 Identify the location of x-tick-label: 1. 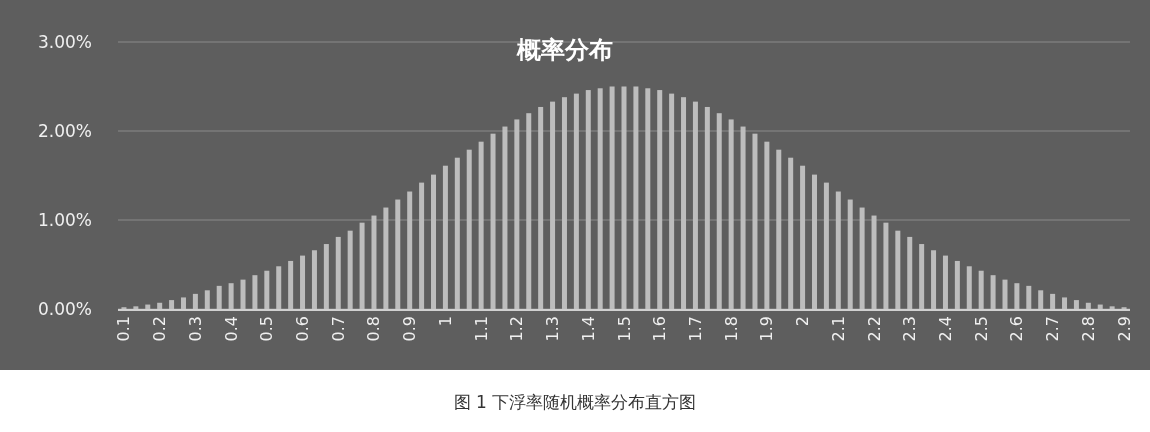
(445, 321).